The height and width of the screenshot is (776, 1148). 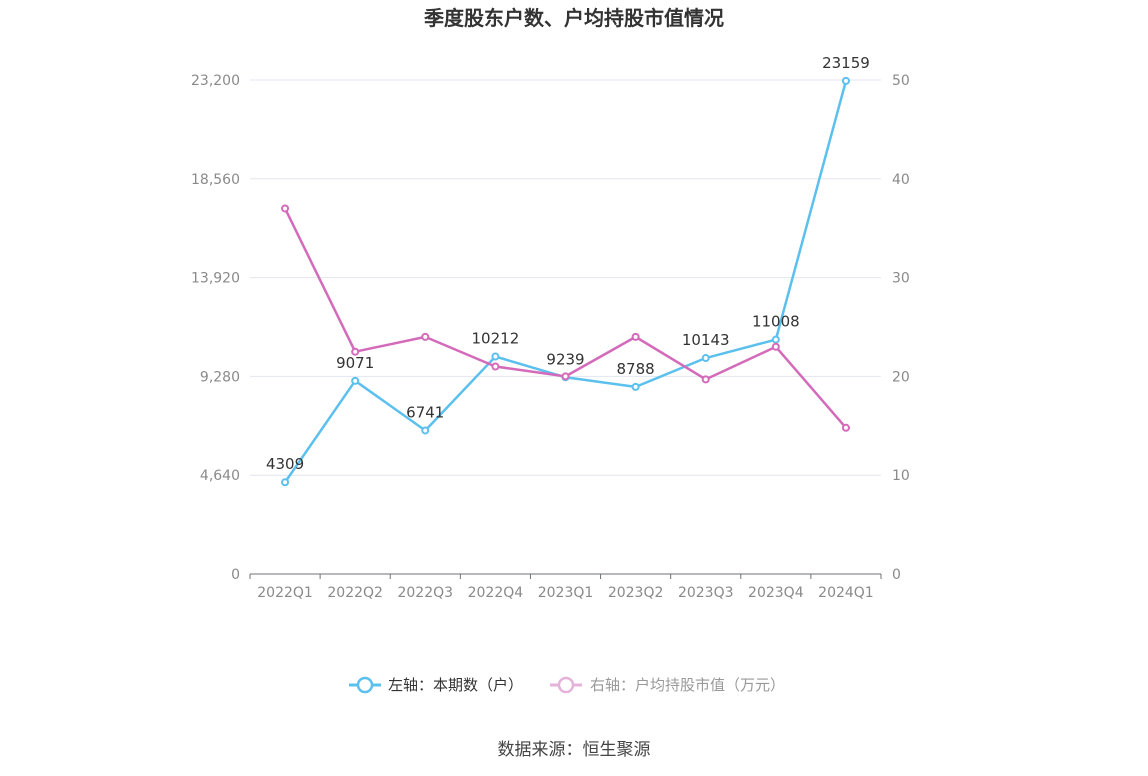 What do you see at coordinates (365, 685) in the screenshot?
I see `legend-left-marker` at bounding box center [365, 685].